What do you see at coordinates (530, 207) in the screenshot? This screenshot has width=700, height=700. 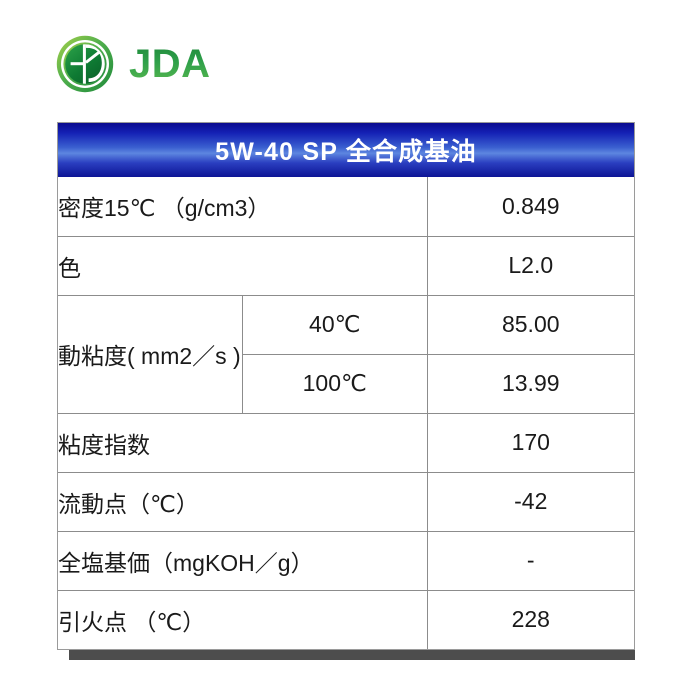 I see `row-value: 0.849` at bounding box center [530, 207].